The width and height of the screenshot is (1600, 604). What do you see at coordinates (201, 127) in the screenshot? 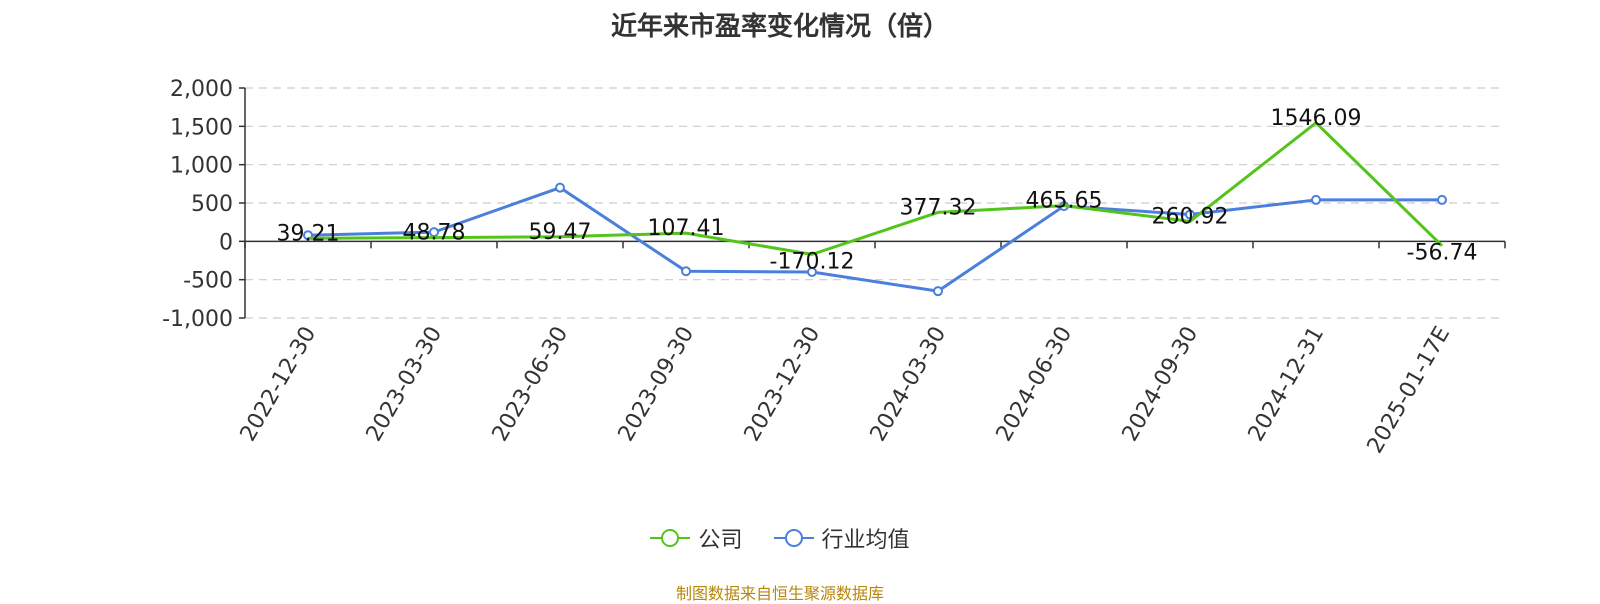
I see `y-tick-label: 1,500` at bounding box center [201, 127].